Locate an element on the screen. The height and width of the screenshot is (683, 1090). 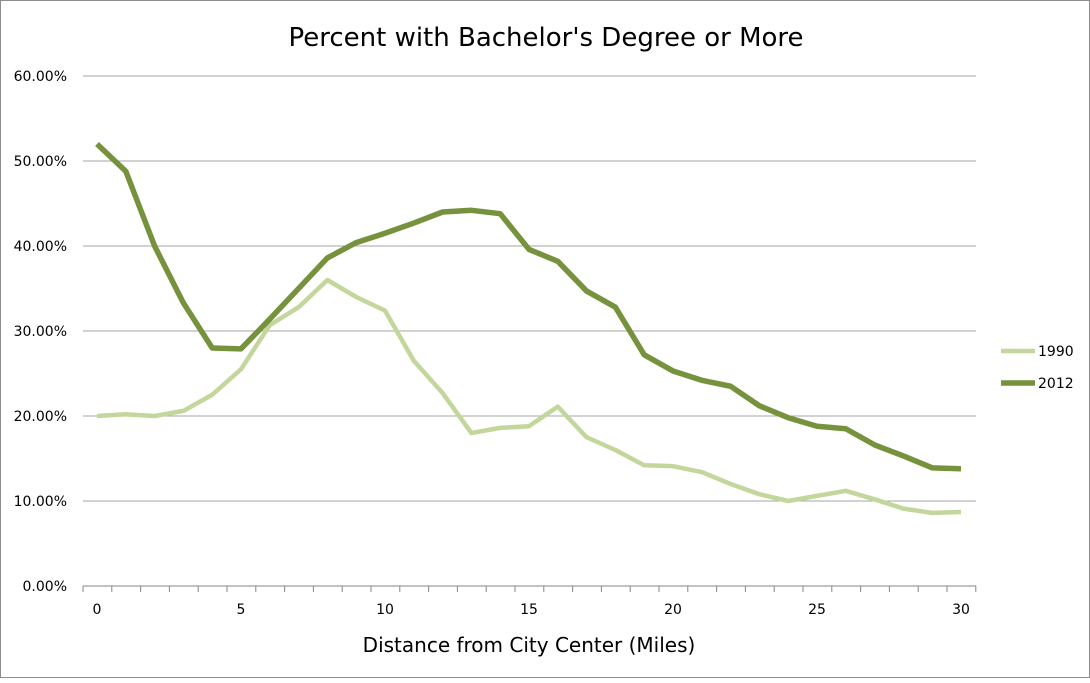
y-tick-label: 40.00% is located at coordinates (40, 247).